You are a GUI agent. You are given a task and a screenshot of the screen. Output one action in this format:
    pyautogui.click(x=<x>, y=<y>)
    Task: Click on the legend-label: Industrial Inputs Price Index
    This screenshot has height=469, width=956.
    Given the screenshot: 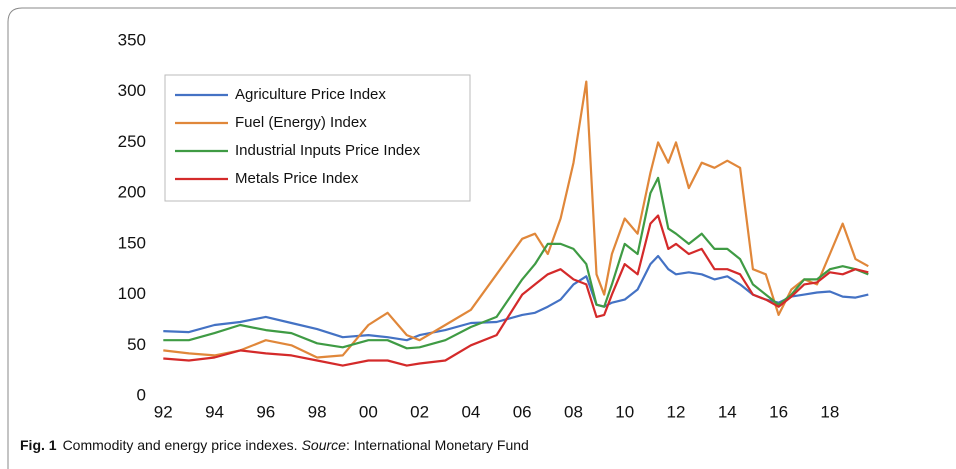 What is the action you would take?
    pyautogui.click(x=328, y=150)
    